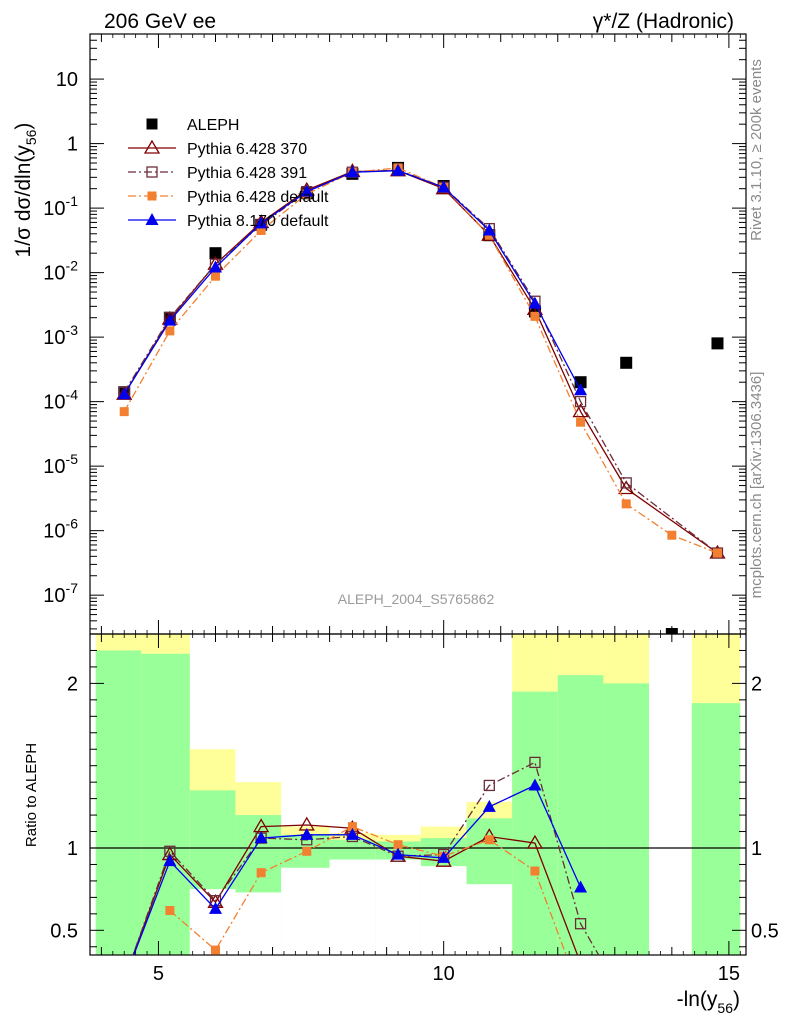 The width and height of the screenshot is (786, 1024). I want to click on y-tick-label: 10⁻¹, so click(60, 206).